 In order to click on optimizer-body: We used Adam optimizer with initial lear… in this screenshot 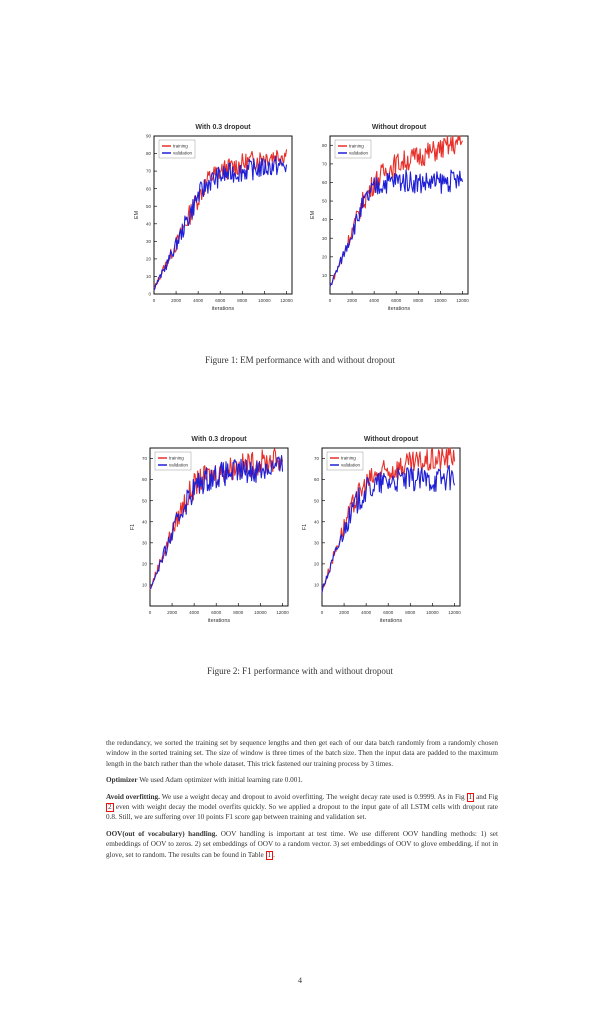, I will do `click(221, 780)`.